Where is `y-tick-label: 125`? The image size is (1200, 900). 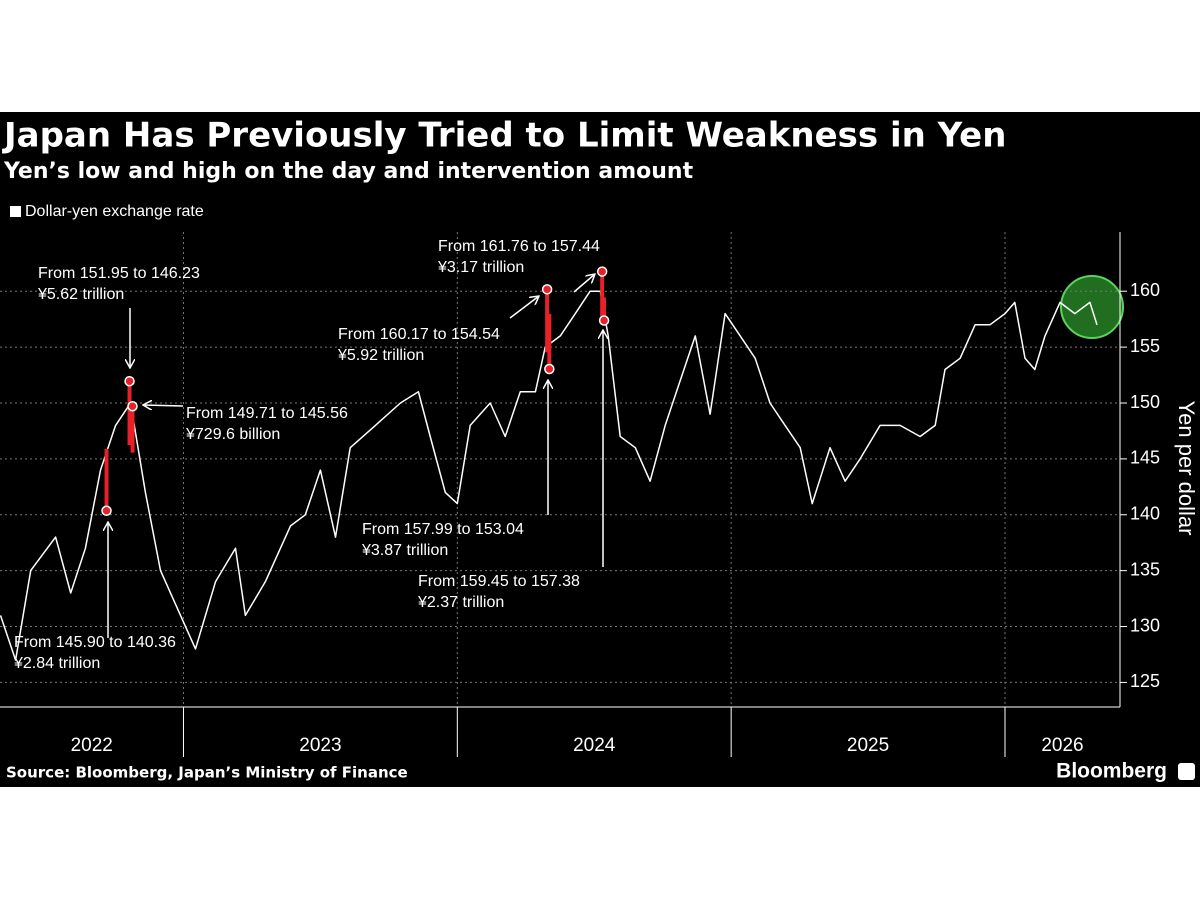 y-tick-label: 125 is located at coordinates (1145, 681).